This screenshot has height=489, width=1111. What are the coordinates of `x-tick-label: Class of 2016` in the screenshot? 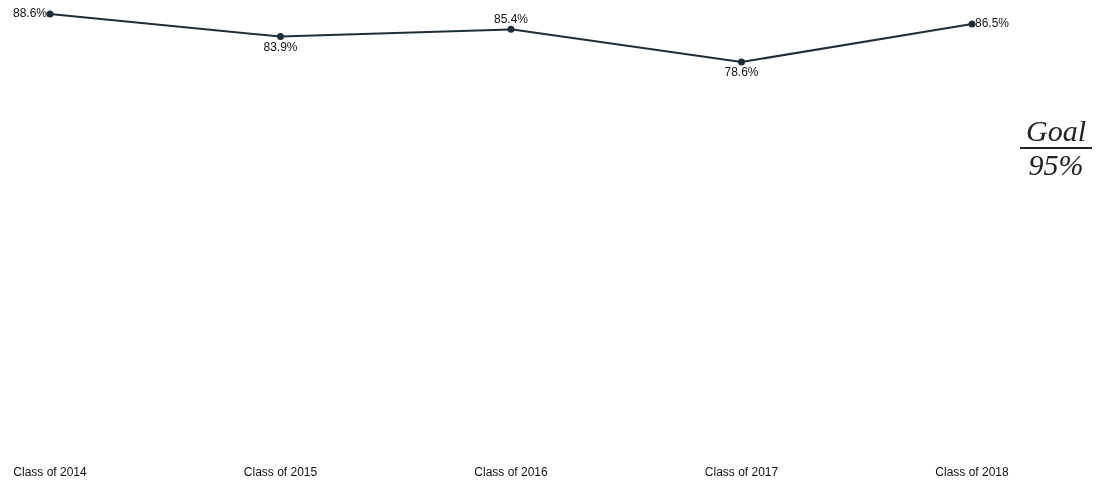 It's located at (511, 472).